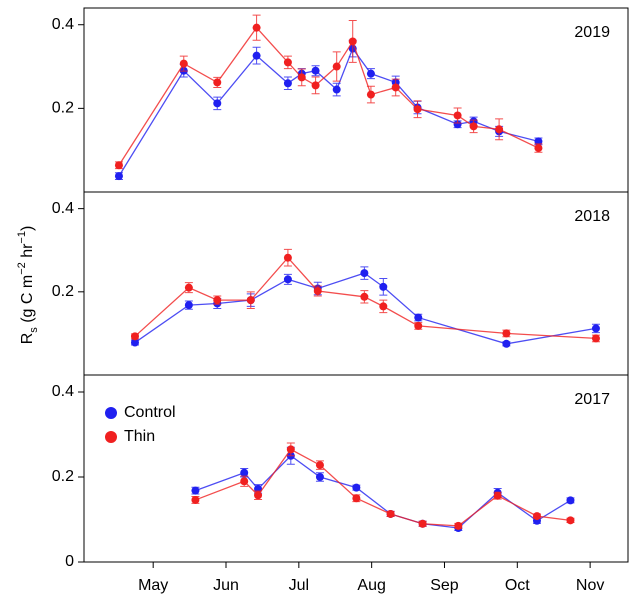 The height and width of the screenshot is (598, 641). Describe the element at coordinates (139, 436) in the screenshot. I see `legend-label: Thin` at that location.